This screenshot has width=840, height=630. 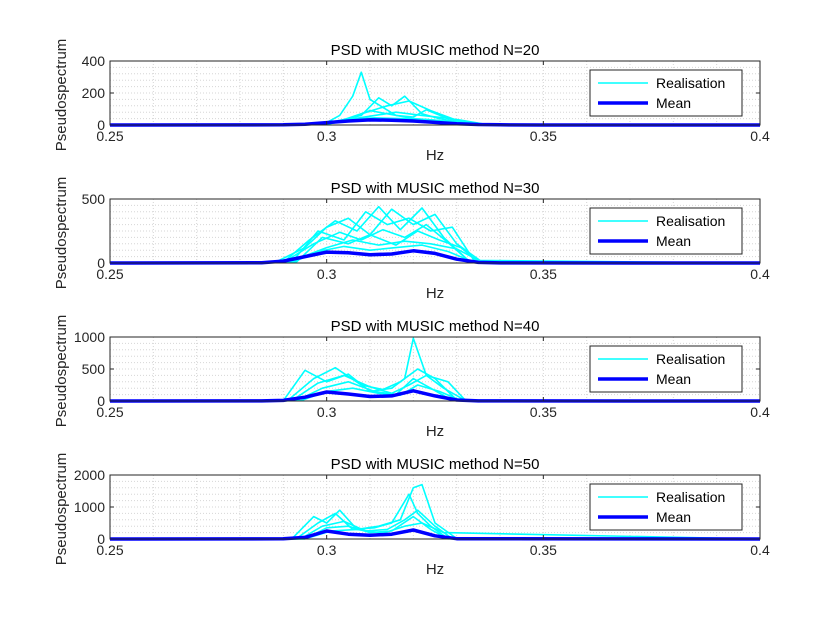 I want to click on y-tick-label: 2000, so click(x=89, y=475).